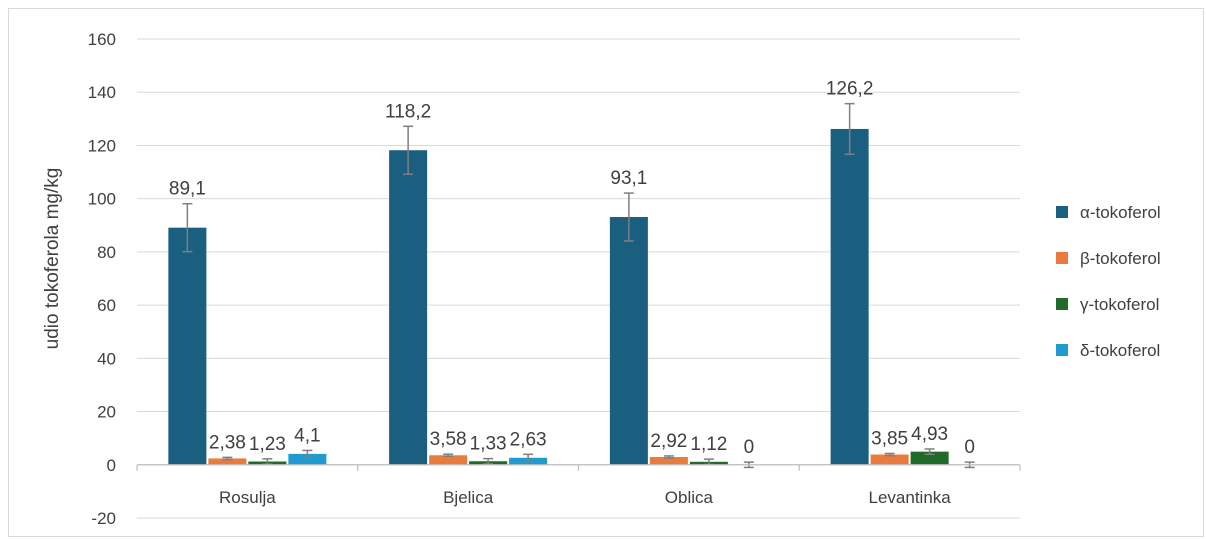 This screenshot has width=1206, height=539. I want to click on y-axis-ticks: -20 0 20 40 60 80 100 120 140 160, so click(102, 279).